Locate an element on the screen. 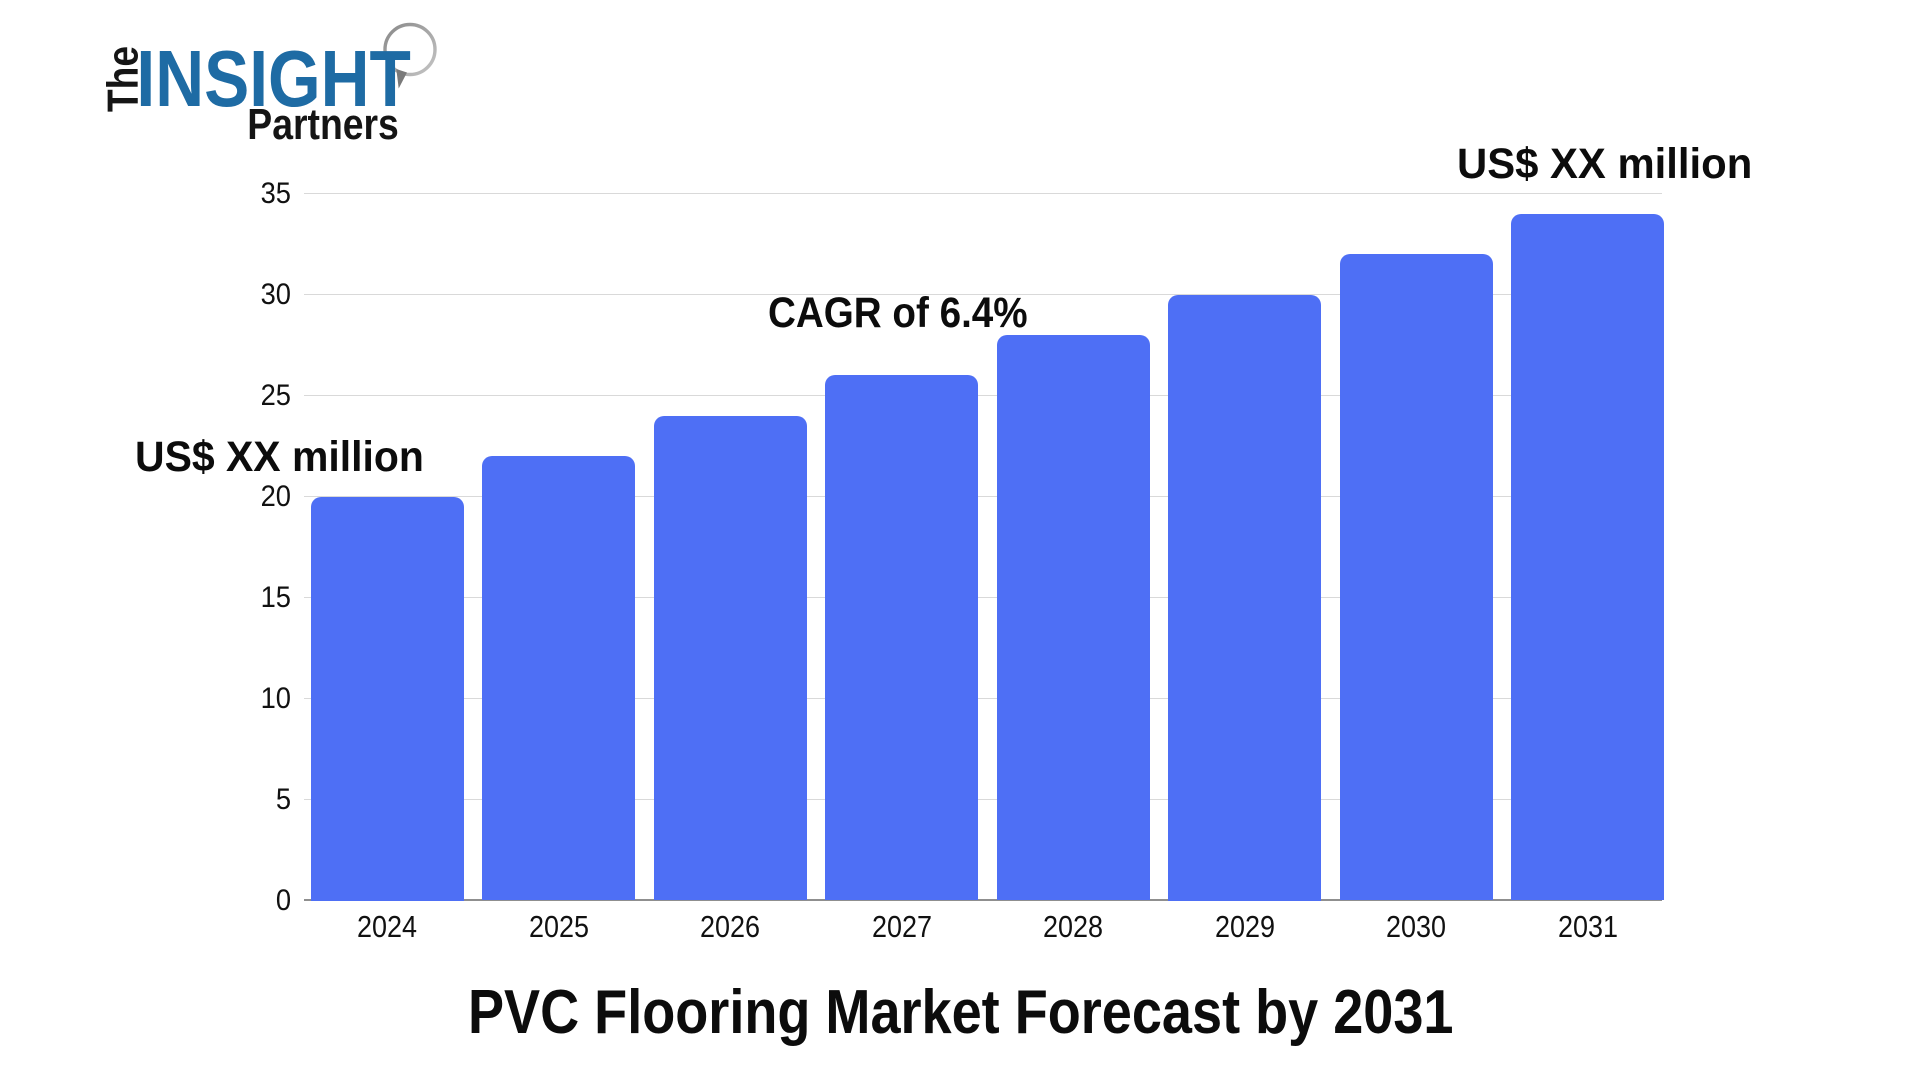 Image resolution: width=1920 pixels, height=1080 pixels. svg-text: Partners is located at coordinates (323, 124).